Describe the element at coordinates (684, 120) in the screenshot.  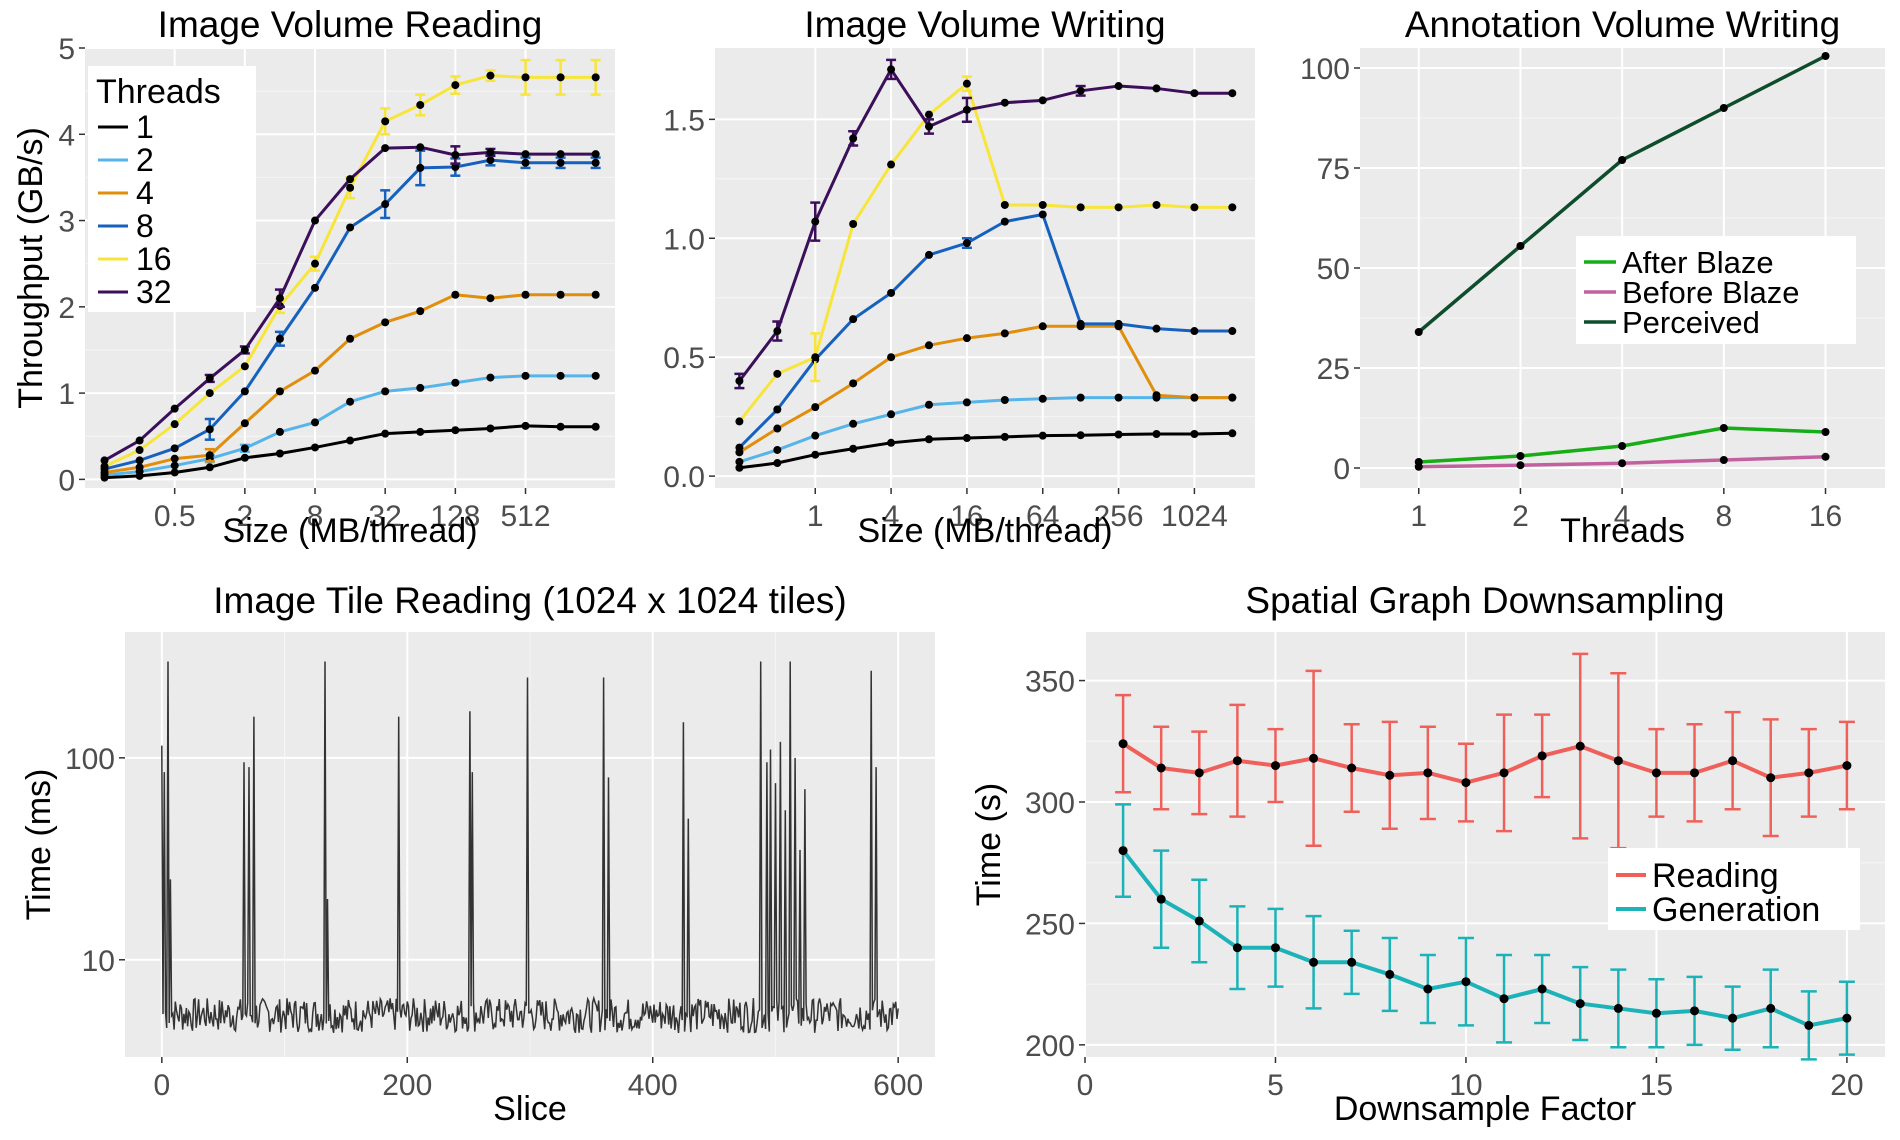
I see `y-tick-label: 1.5` at that location.